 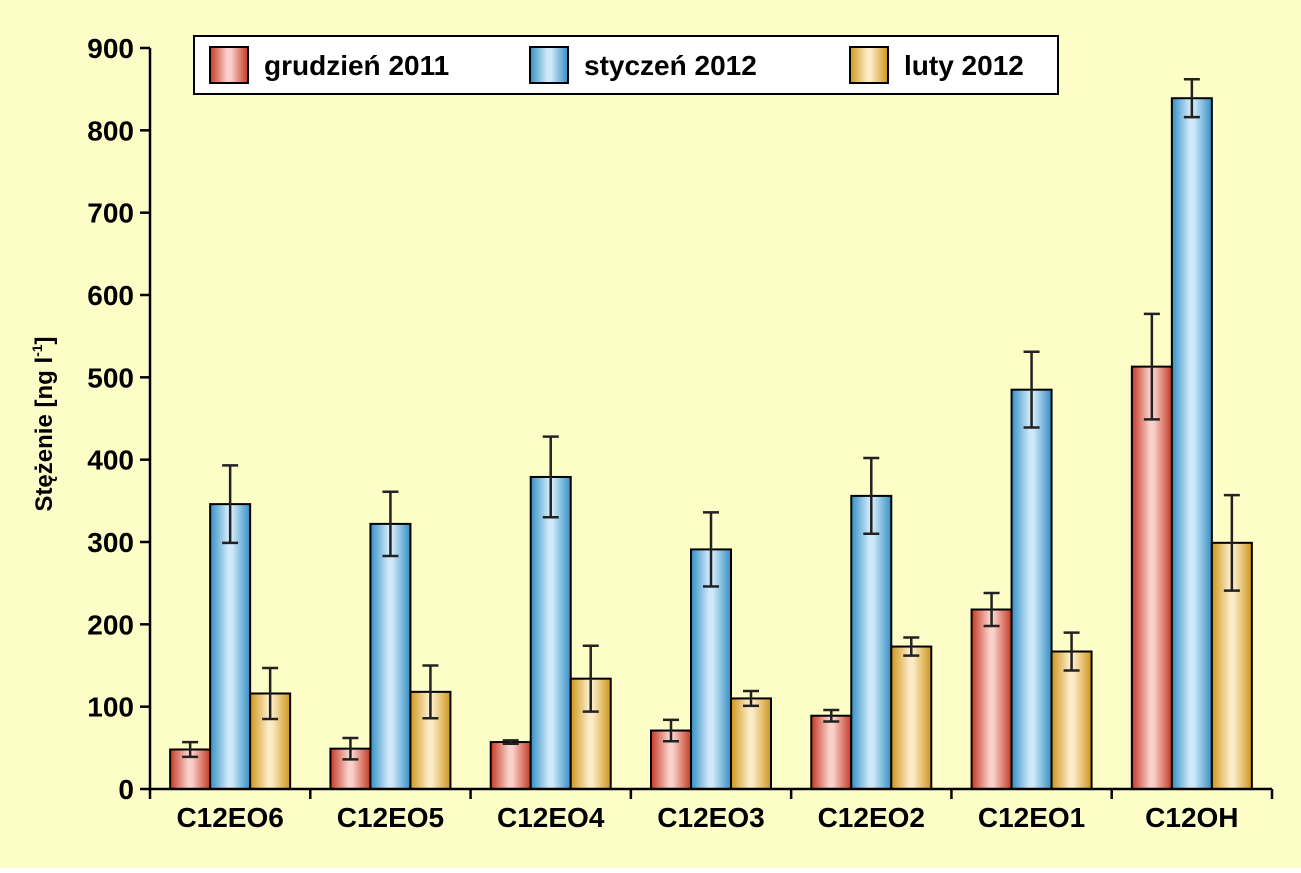 What do you see at coordinates (871, 642) in the screenshot?
I see `bar-styczeń-2012-C12EO2` at bounding box center [871, 642].